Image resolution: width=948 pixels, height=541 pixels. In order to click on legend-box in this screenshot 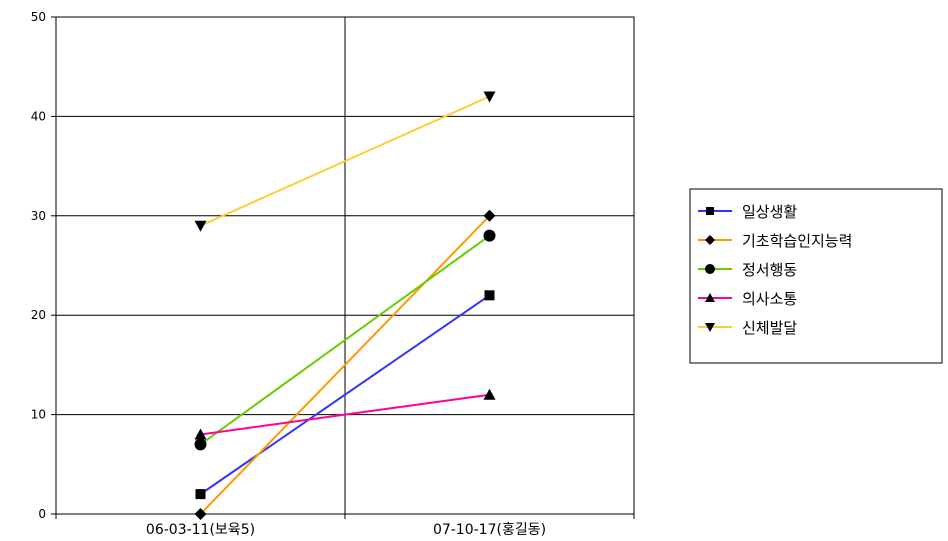, I will do `click(816, 276)`.